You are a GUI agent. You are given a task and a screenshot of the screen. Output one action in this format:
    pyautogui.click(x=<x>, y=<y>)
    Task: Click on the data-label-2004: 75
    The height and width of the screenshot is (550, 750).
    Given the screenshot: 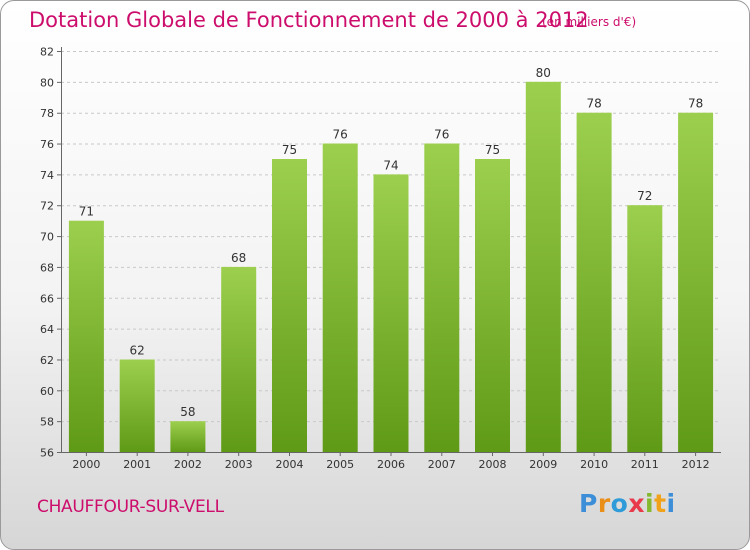 What is the action you would take?
    pyautogui.click(x=289, y=150)
    